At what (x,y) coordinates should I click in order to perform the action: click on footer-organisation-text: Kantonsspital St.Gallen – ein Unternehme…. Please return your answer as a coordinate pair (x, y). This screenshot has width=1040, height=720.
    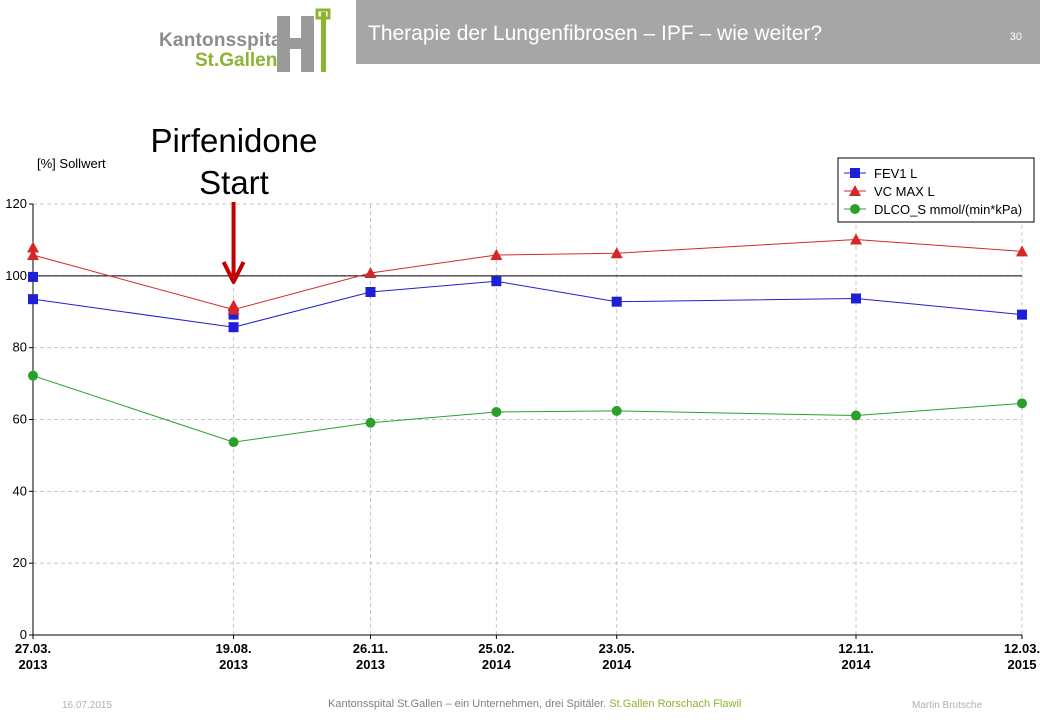
    Looking at the image, I should click on (467, 704).